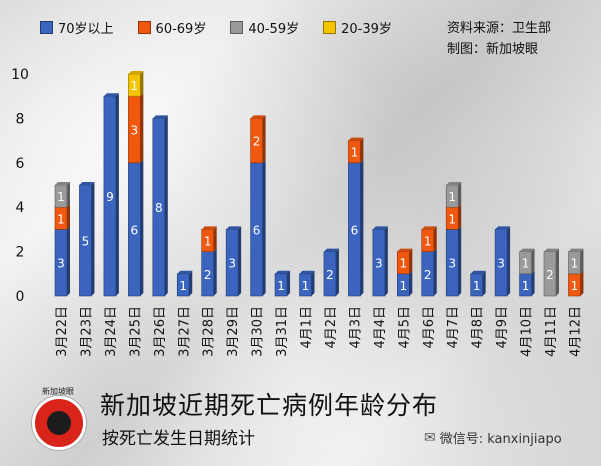 This screenshot has height=466, width=601. What do you see at coordinates (380, 327) in the screenshot?
I see `x-tick-label: 4月4日` at bounding box center [380, 327].